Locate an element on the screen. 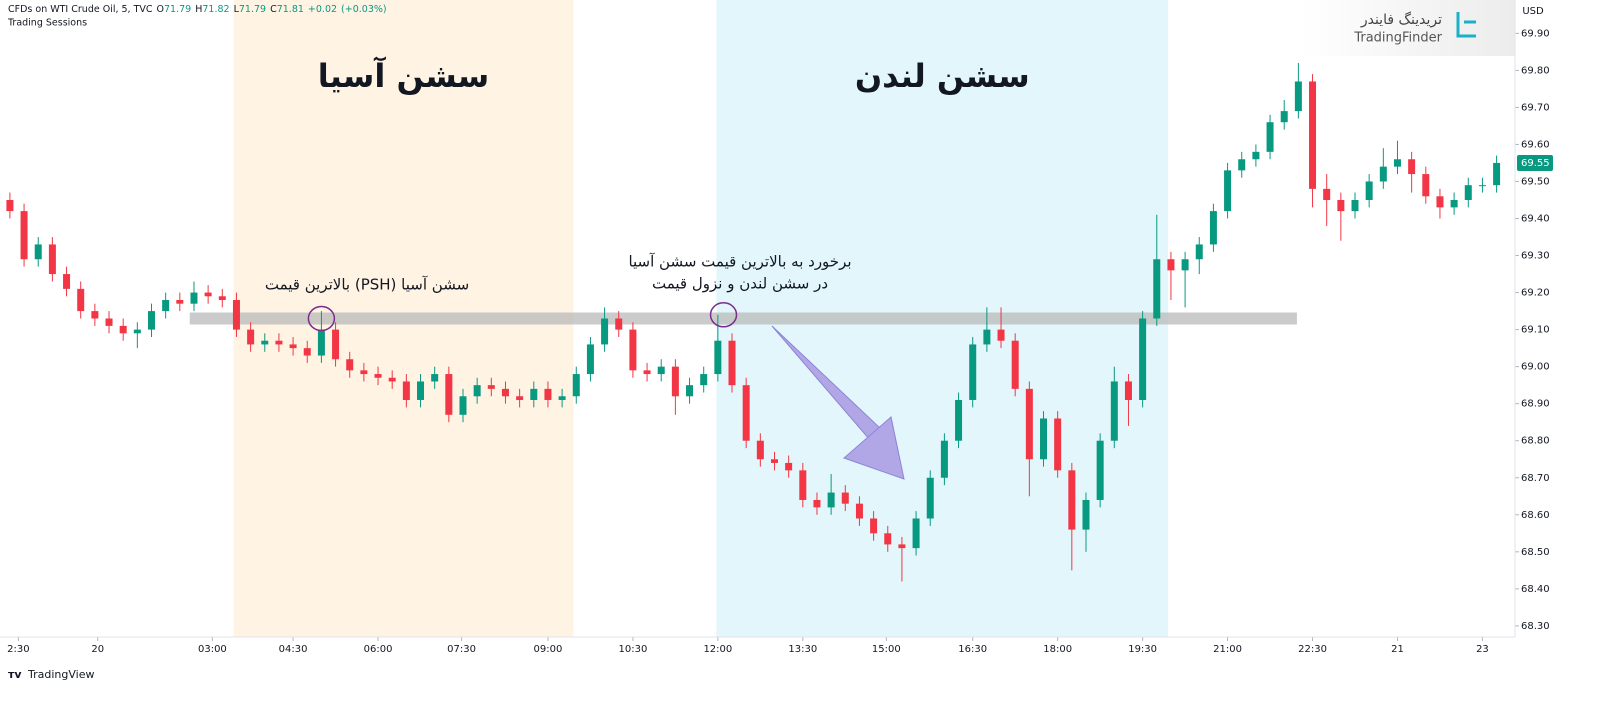  close-value: 71.81 is located at coordinates (290, 9).